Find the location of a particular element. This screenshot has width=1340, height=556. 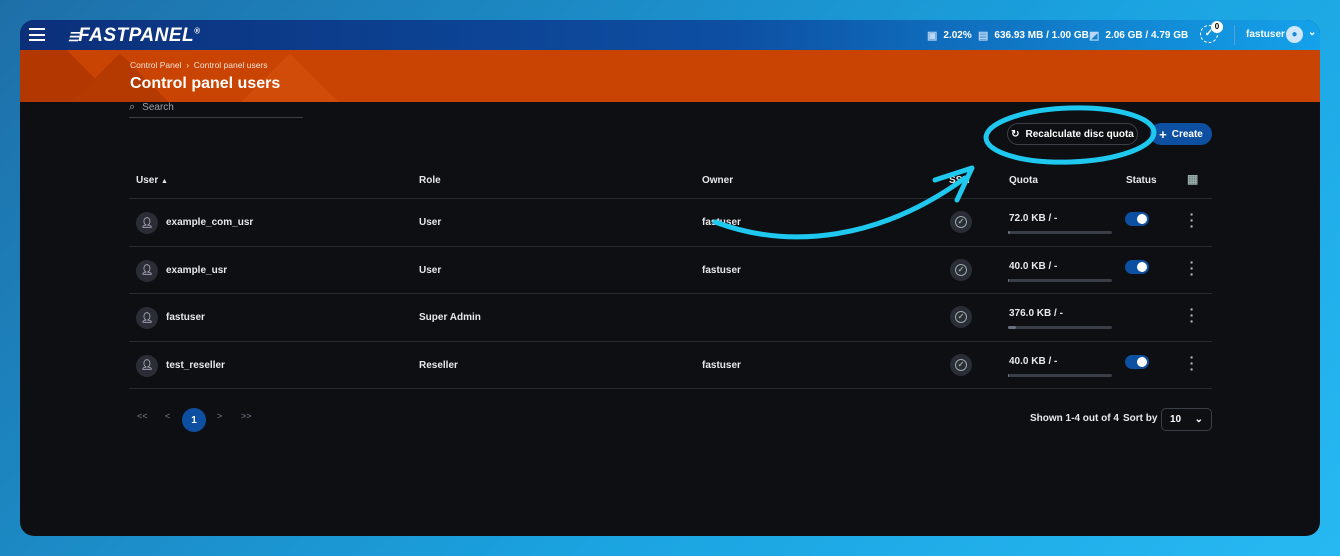

divider is located at coordinates (1234, 35).